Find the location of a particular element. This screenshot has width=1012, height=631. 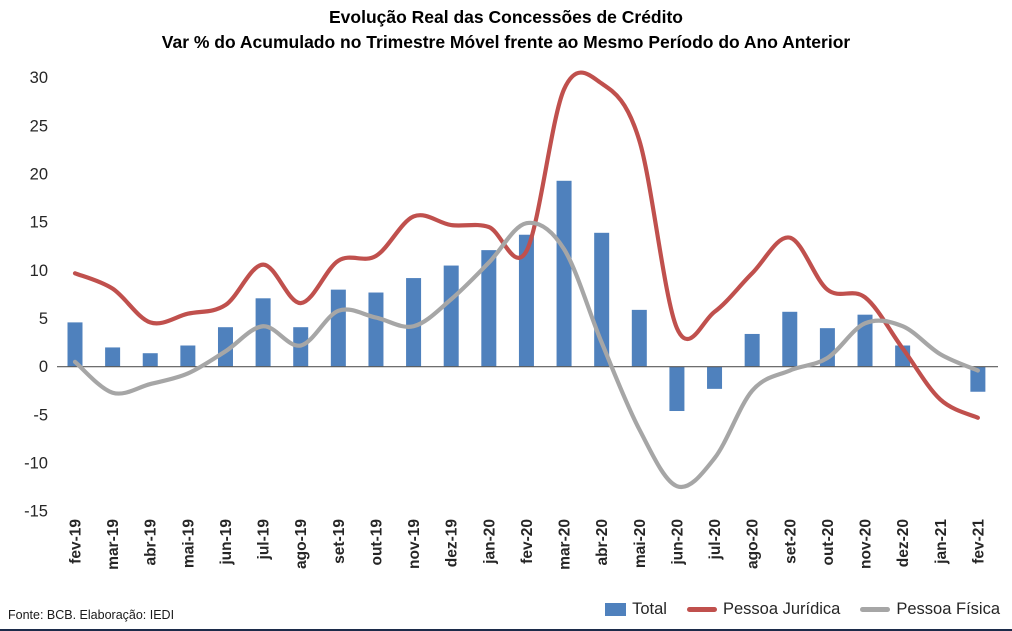

svg-text: out-20 is located at coordinates (828, 542).